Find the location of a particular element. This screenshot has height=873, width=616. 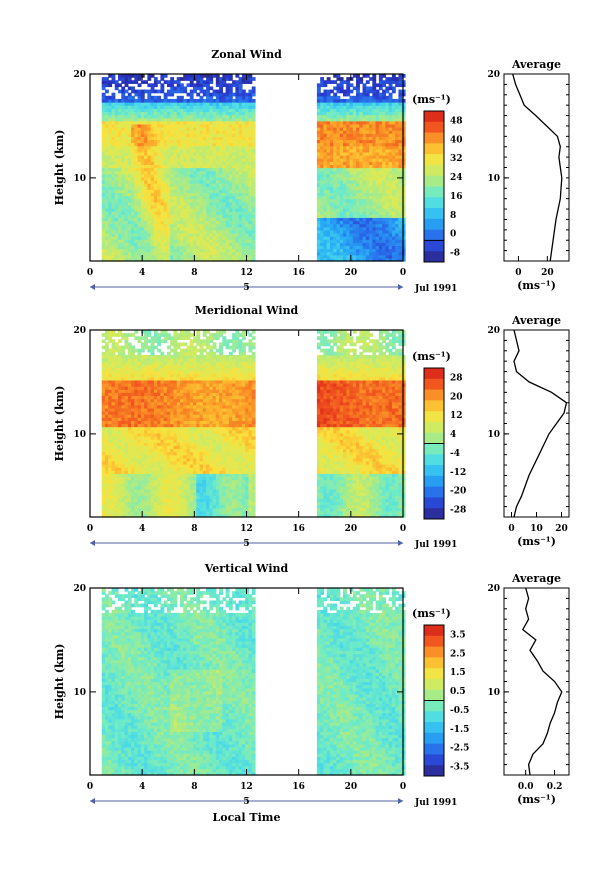

colorbar-tick-label: 12 is located at coordinates (456, 416).